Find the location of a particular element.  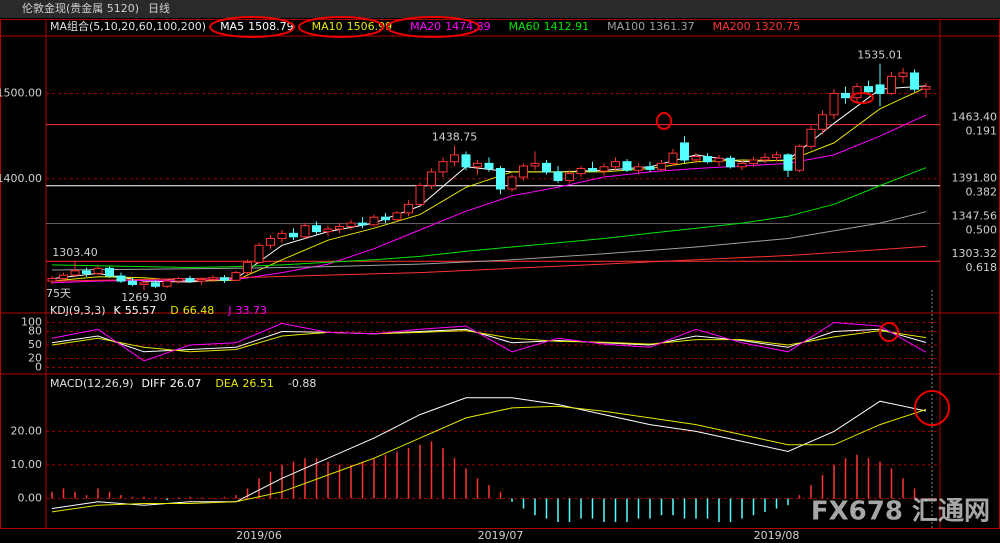

watermark: FX678 汇通网 is located at coordinates (900, 512).